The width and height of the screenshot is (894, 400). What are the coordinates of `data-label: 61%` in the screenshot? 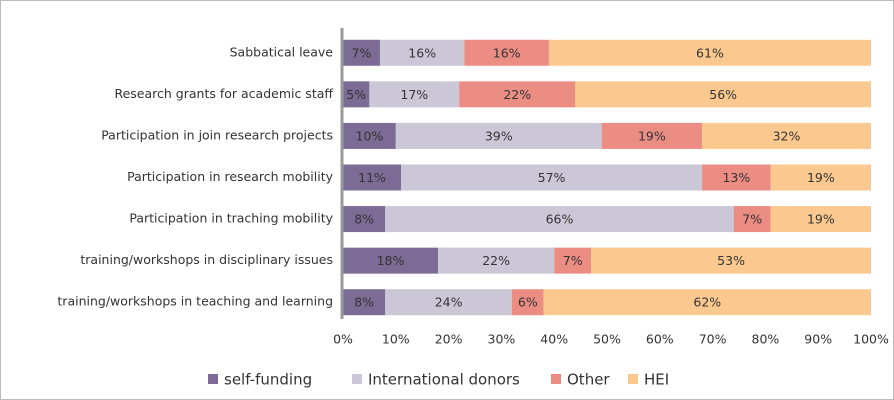 It's located at (710, 52).